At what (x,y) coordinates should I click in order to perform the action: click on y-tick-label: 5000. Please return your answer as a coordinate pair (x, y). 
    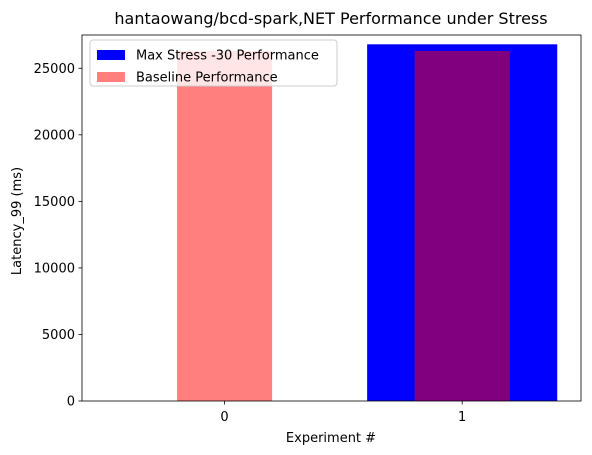
    Looking at the image, I should click on (58, 335).